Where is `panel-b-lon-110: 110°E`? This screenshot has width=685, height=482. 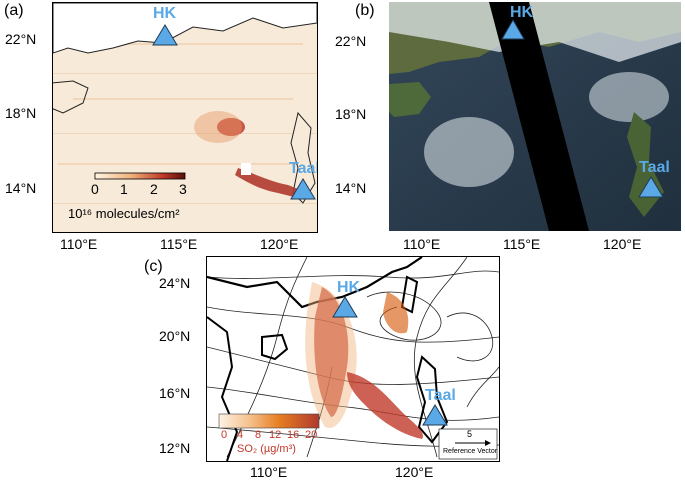
panel-b-lon-110: 110°E is located at coordinates (422, 244).